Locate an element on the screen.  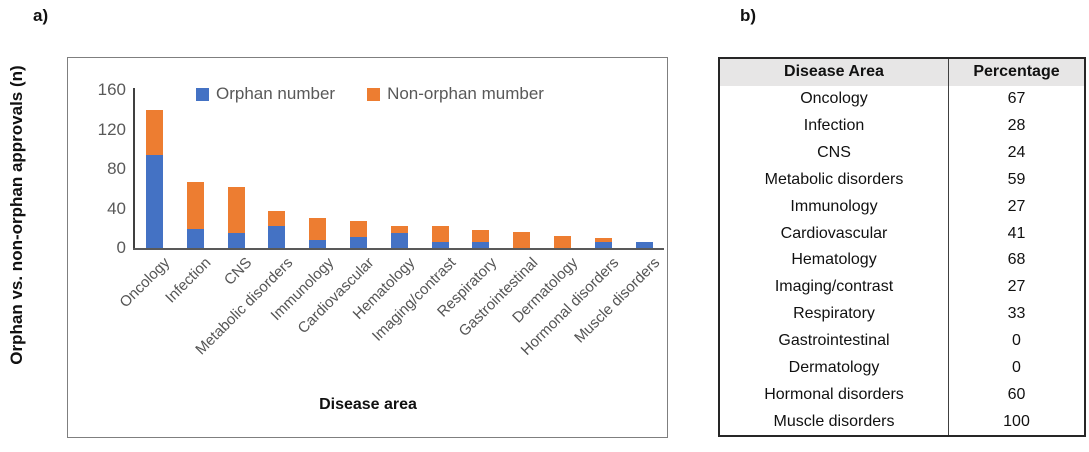
x-axis-line is located at coordinates (398, 248).